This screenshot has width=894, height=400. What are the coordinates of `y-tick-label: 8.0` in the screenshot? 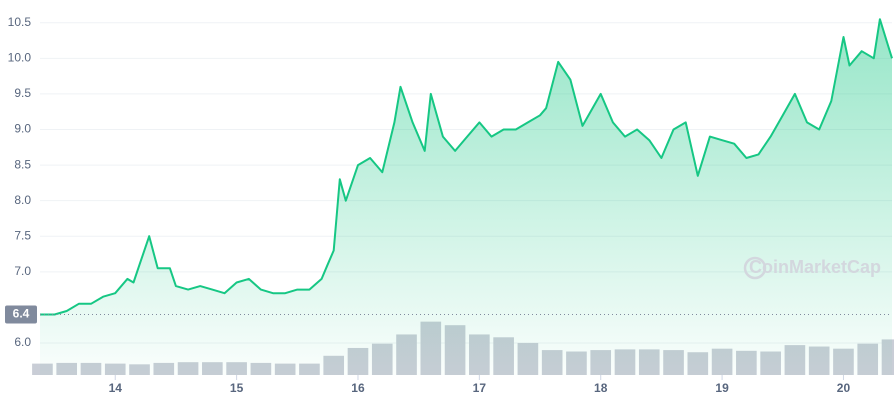 It's located at (22, 200).